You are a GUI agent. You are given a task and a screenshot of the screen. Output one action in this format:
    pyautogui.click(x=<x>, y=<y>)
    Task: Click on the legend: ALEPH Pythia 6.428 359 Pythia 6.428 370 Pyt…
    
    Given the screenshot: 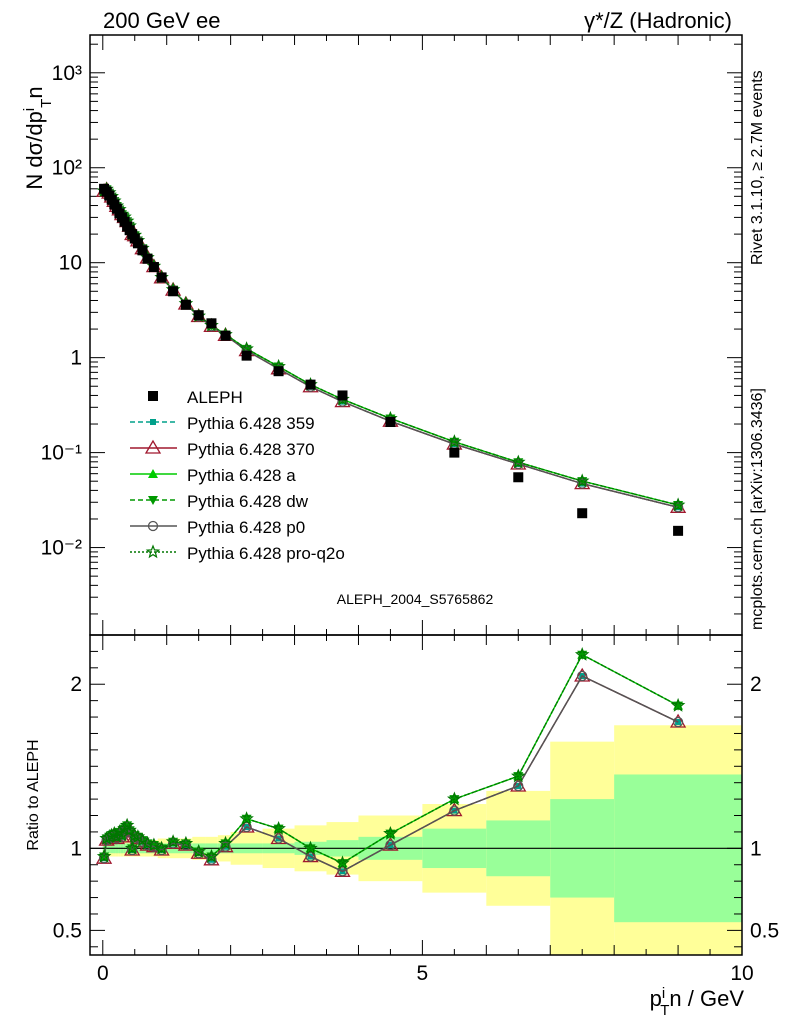 What is the action you would take?
    pyautogui.click(x=237, y=475)
    